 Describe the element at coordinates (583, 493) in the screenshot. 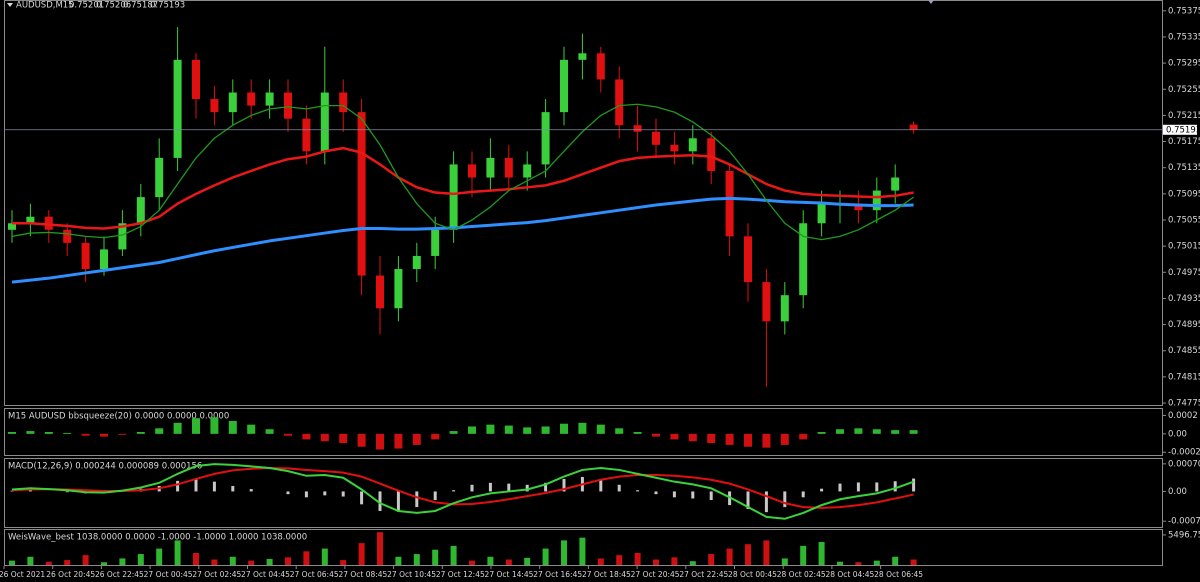

I see `macd-panel-frame` at that location.